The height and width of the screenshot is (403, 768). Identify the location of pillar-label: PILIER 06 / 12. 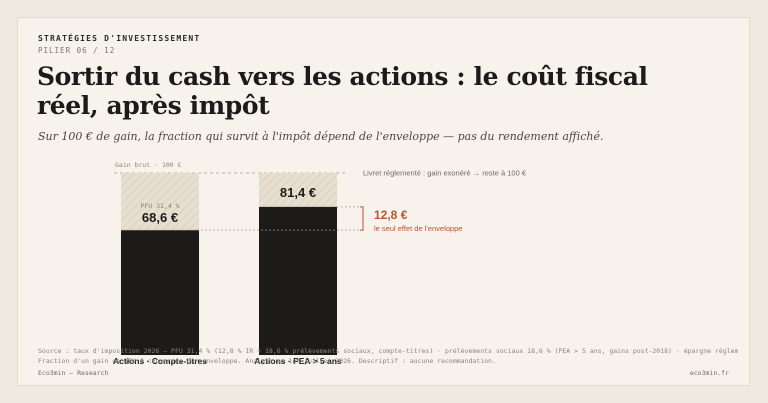
(77, 50).